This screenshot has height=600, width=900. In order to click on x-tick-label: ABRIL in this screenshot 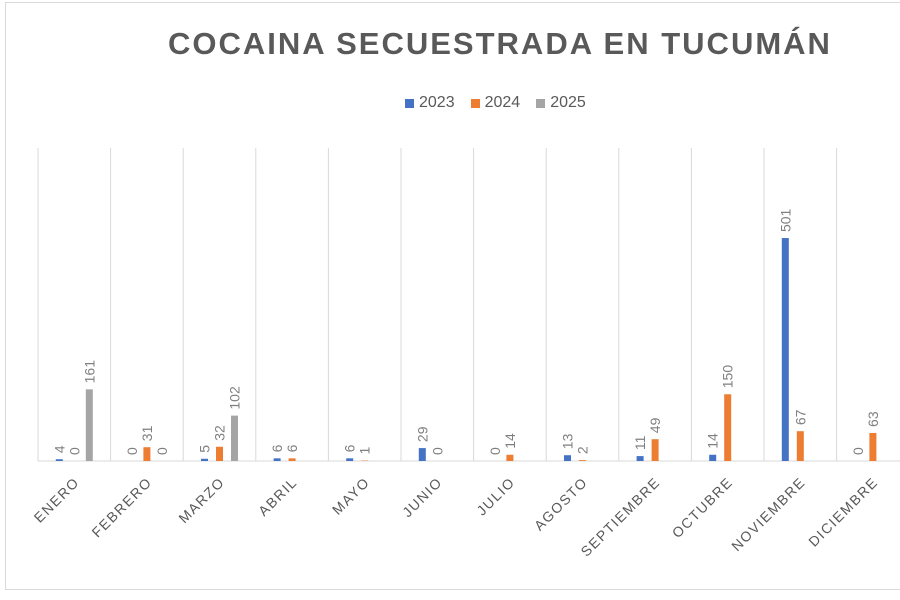, I will do `click(277, 496)`.